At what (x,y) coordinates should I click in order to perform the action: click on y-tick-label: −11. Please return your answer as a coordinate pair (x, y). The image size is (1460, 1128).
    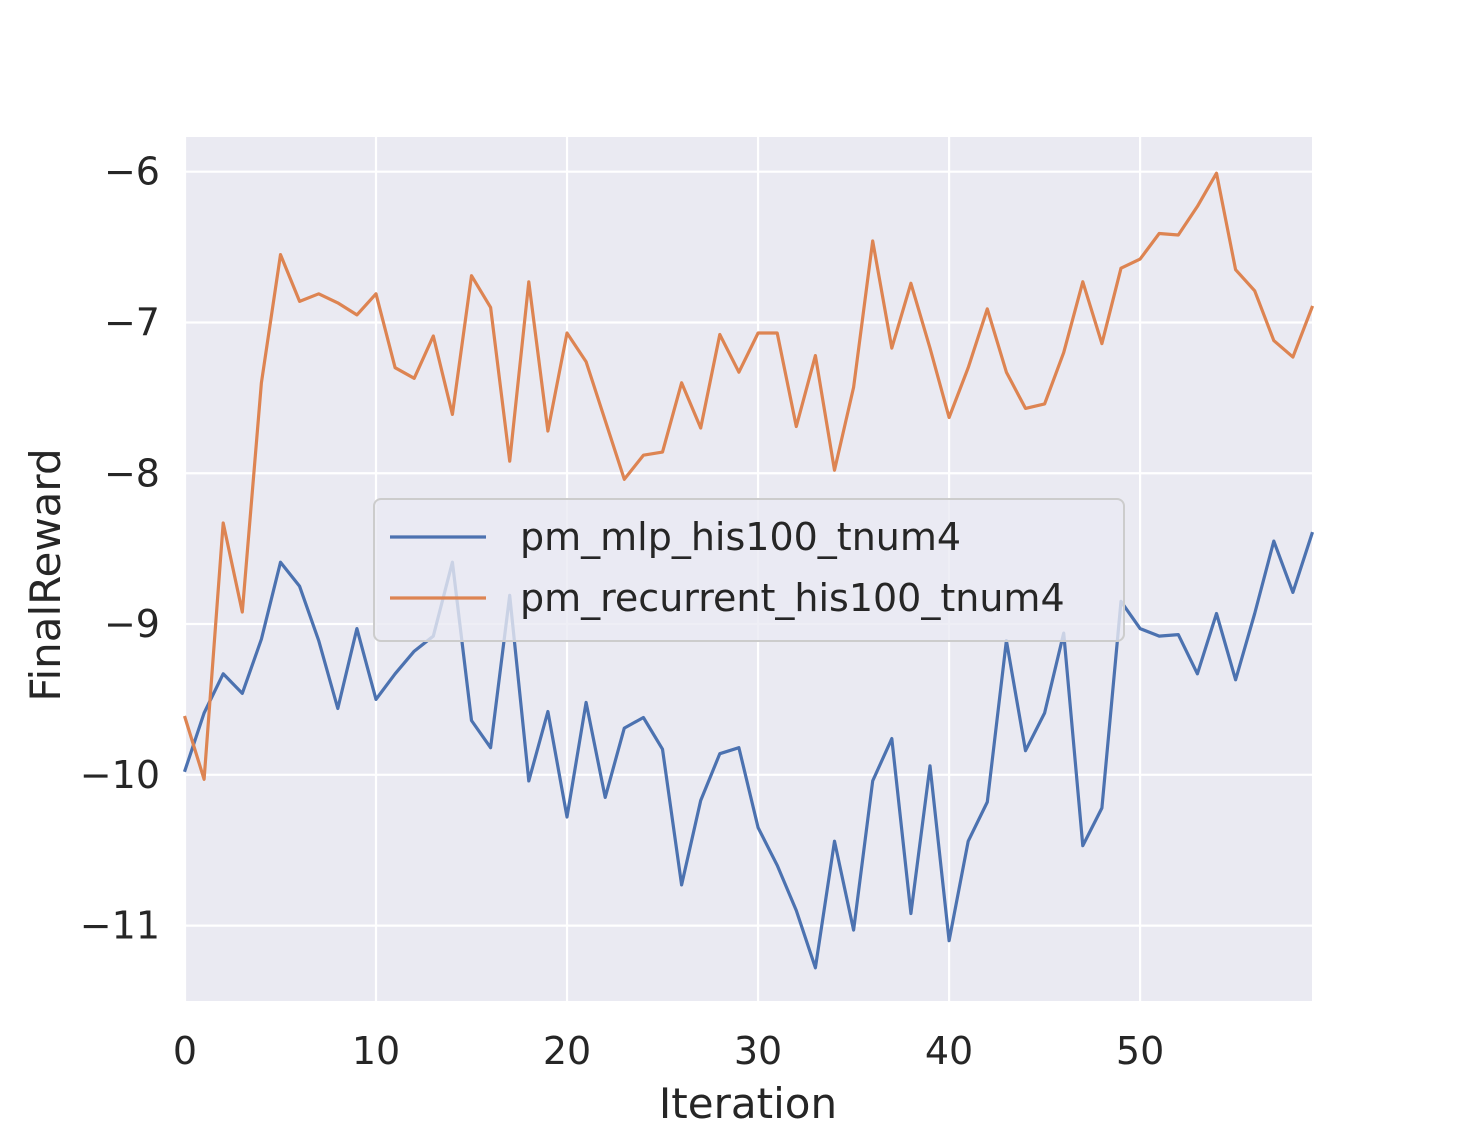
    Looking at the image, I should click on (120, 926).